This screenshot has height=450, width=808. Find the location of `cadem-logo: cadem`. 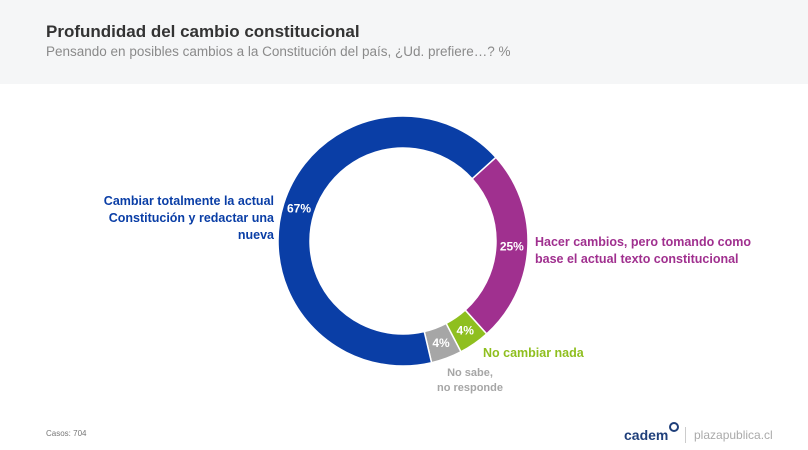

cadem-logo: cadem is located at coordinates (652, 432).